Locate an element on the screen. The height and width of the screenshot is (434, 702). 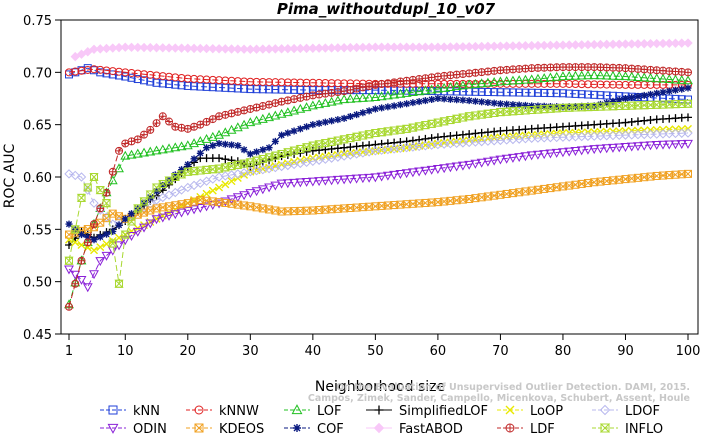
legend-item-fastabod: FastABOD is located at coordinates (414, 428).